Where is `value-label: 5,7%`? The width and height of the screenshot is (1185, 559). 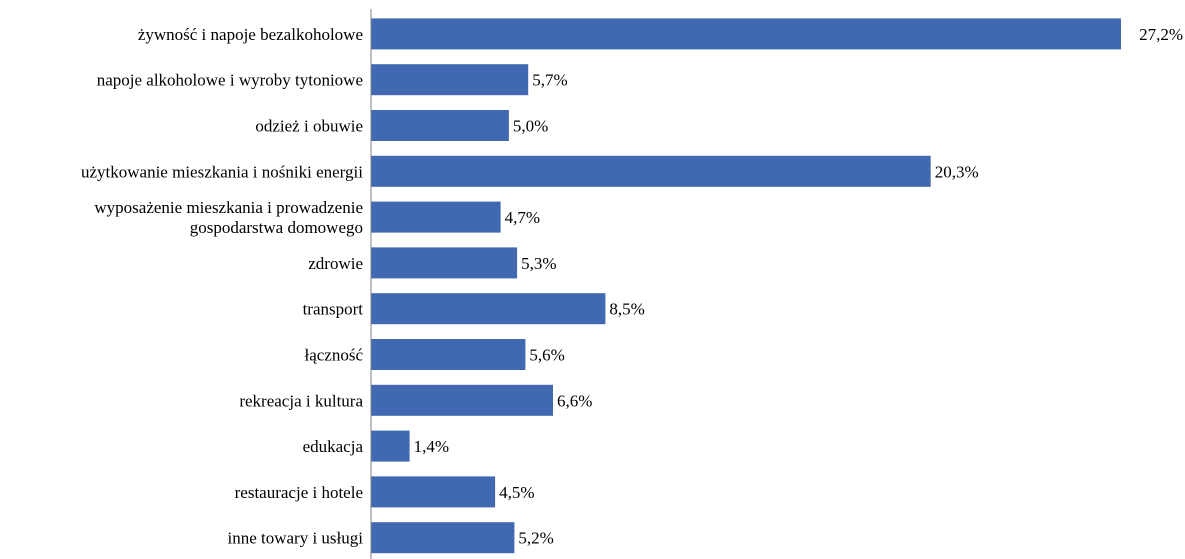 value-label: 5,7% is located at coordinates (549, 80).